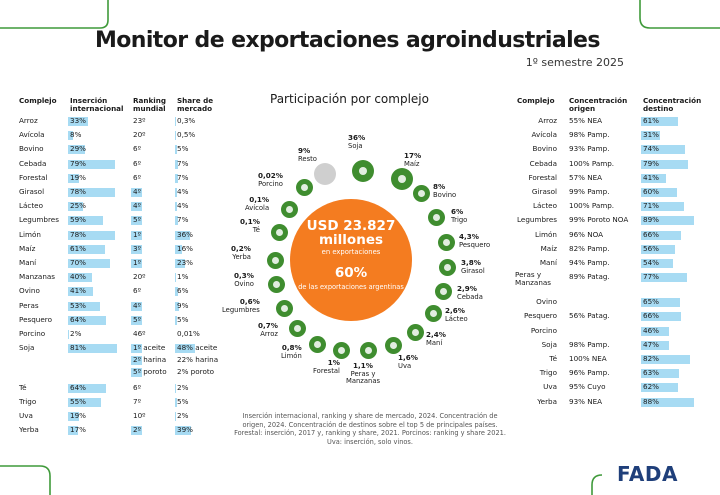  Describe the element at coordinates (98, 334) in the screenshot. I see `insercion-cell: 2%` at that location.